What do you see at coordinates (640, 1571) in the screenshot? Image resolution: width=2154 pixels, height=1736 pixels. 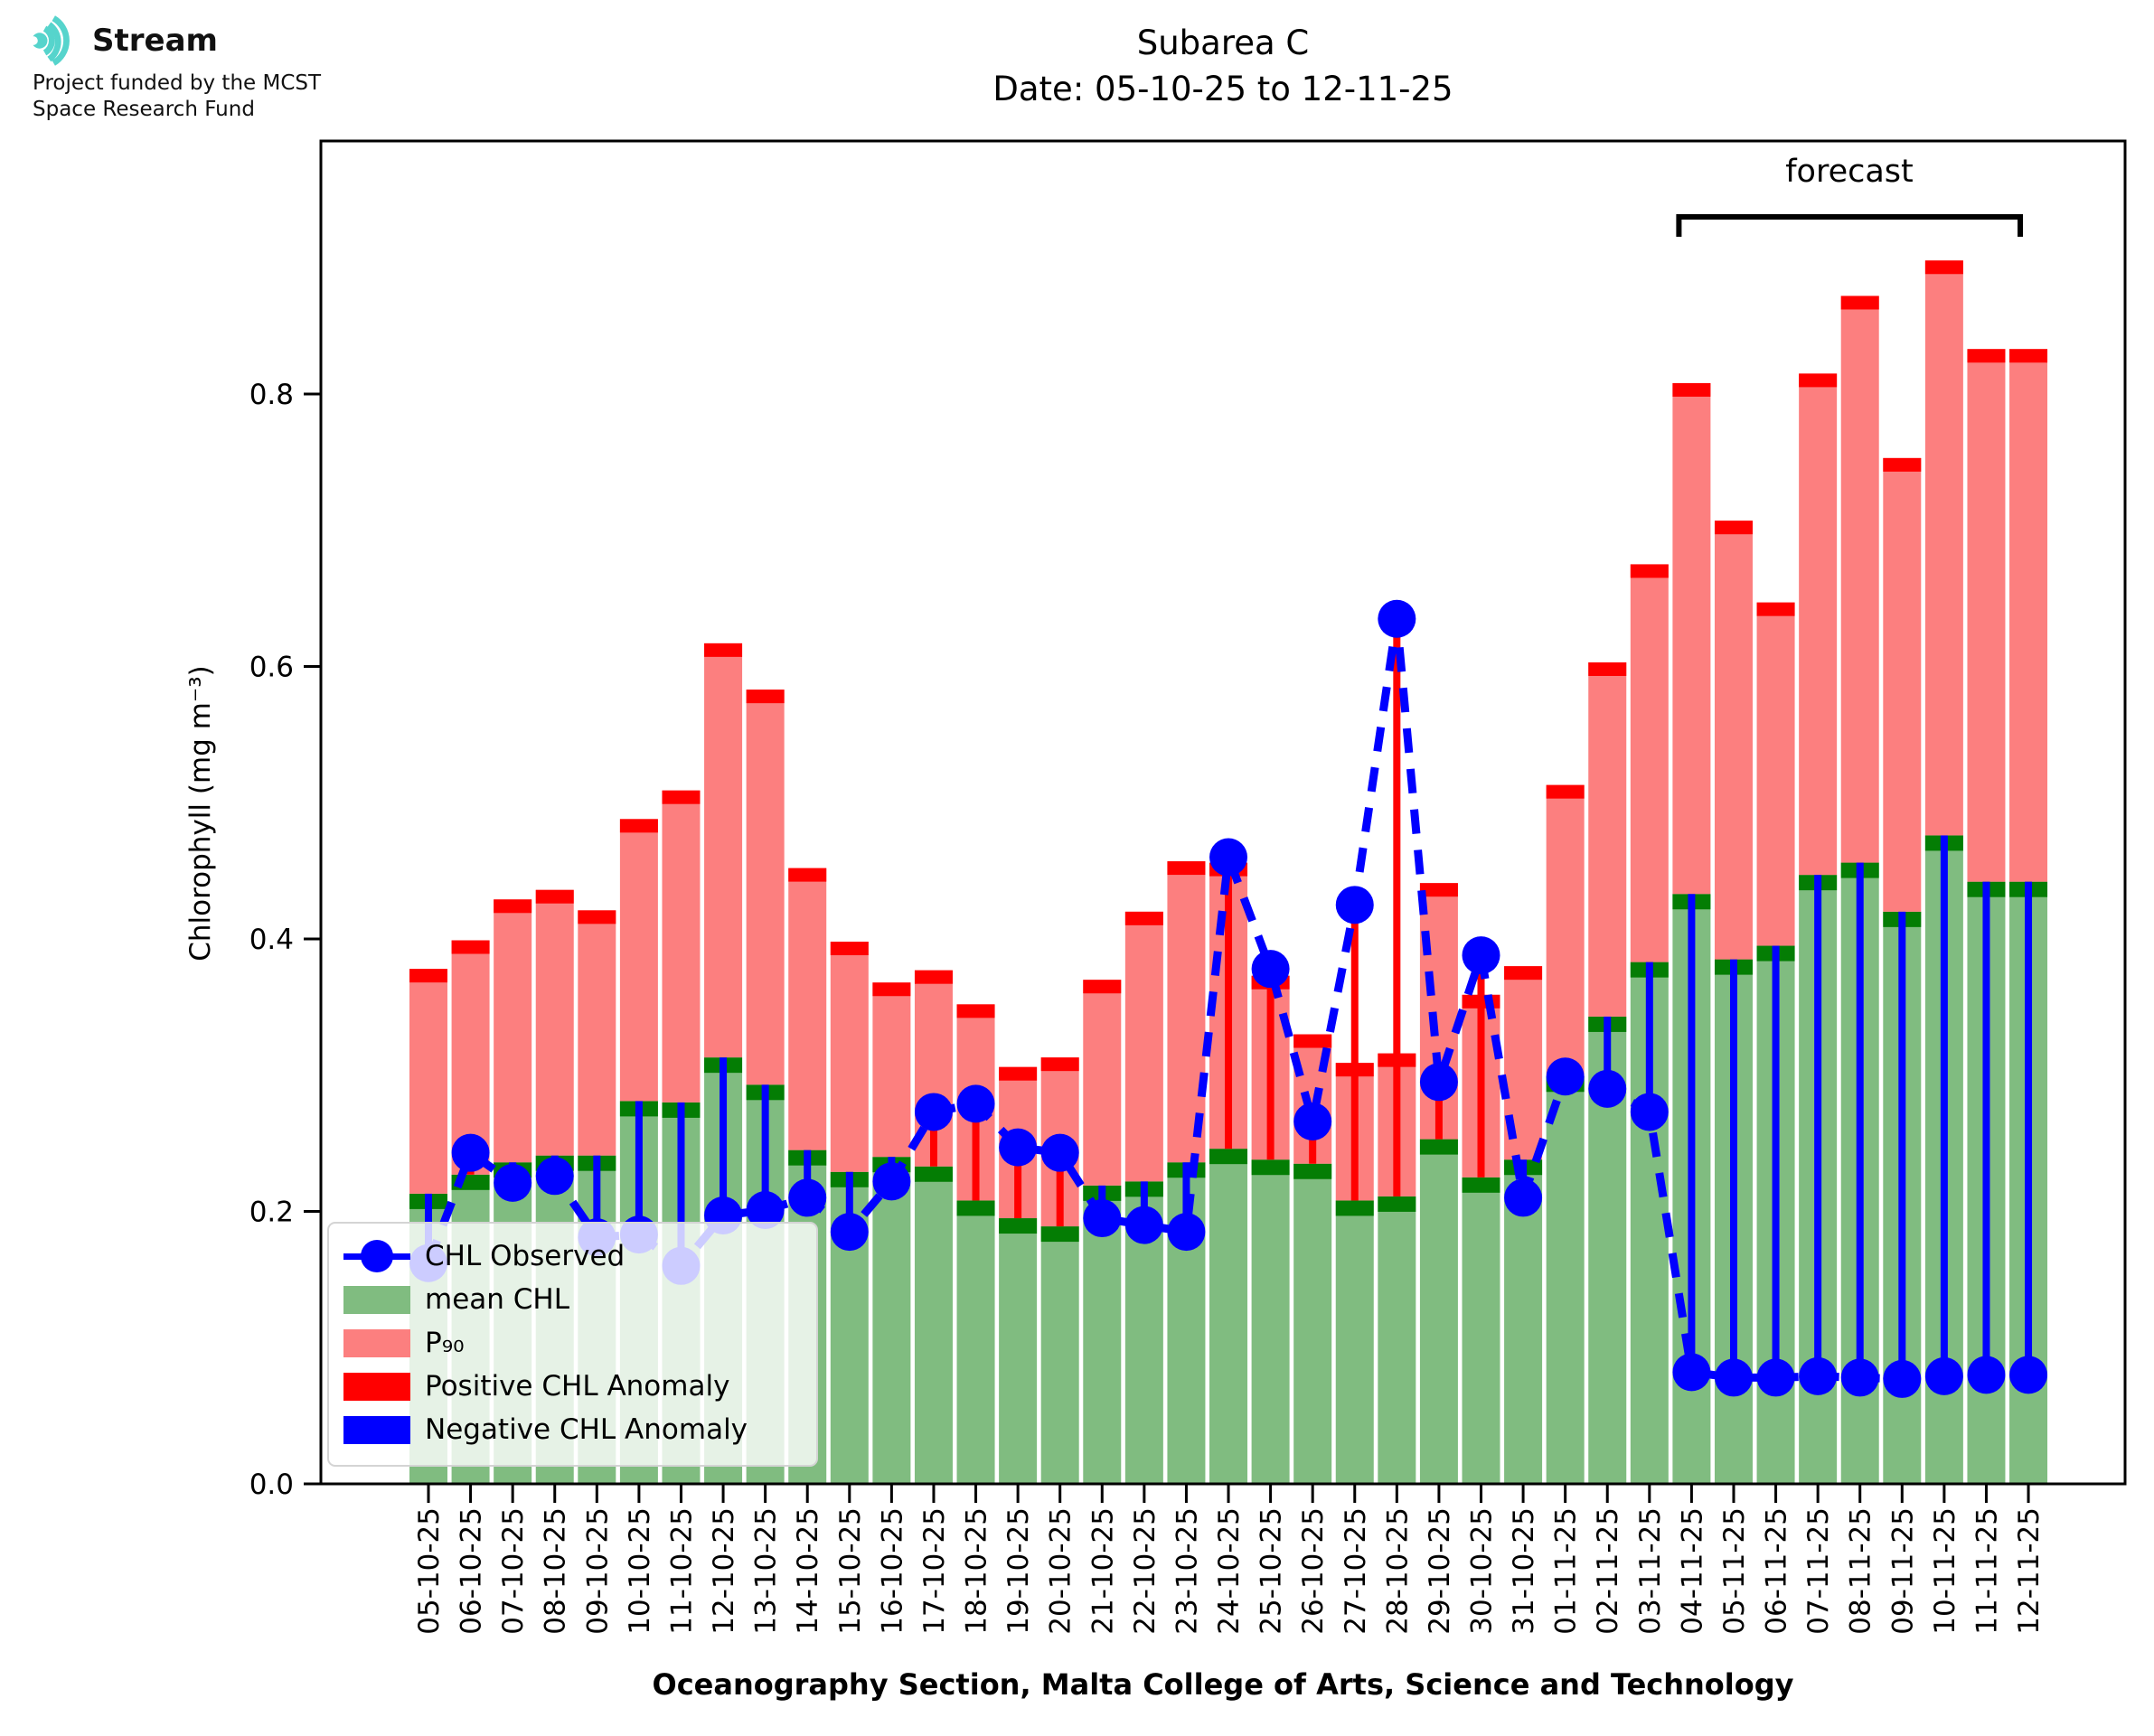 I see `x-tick-label: 10-10-25` at bounding box center [640, 1571].